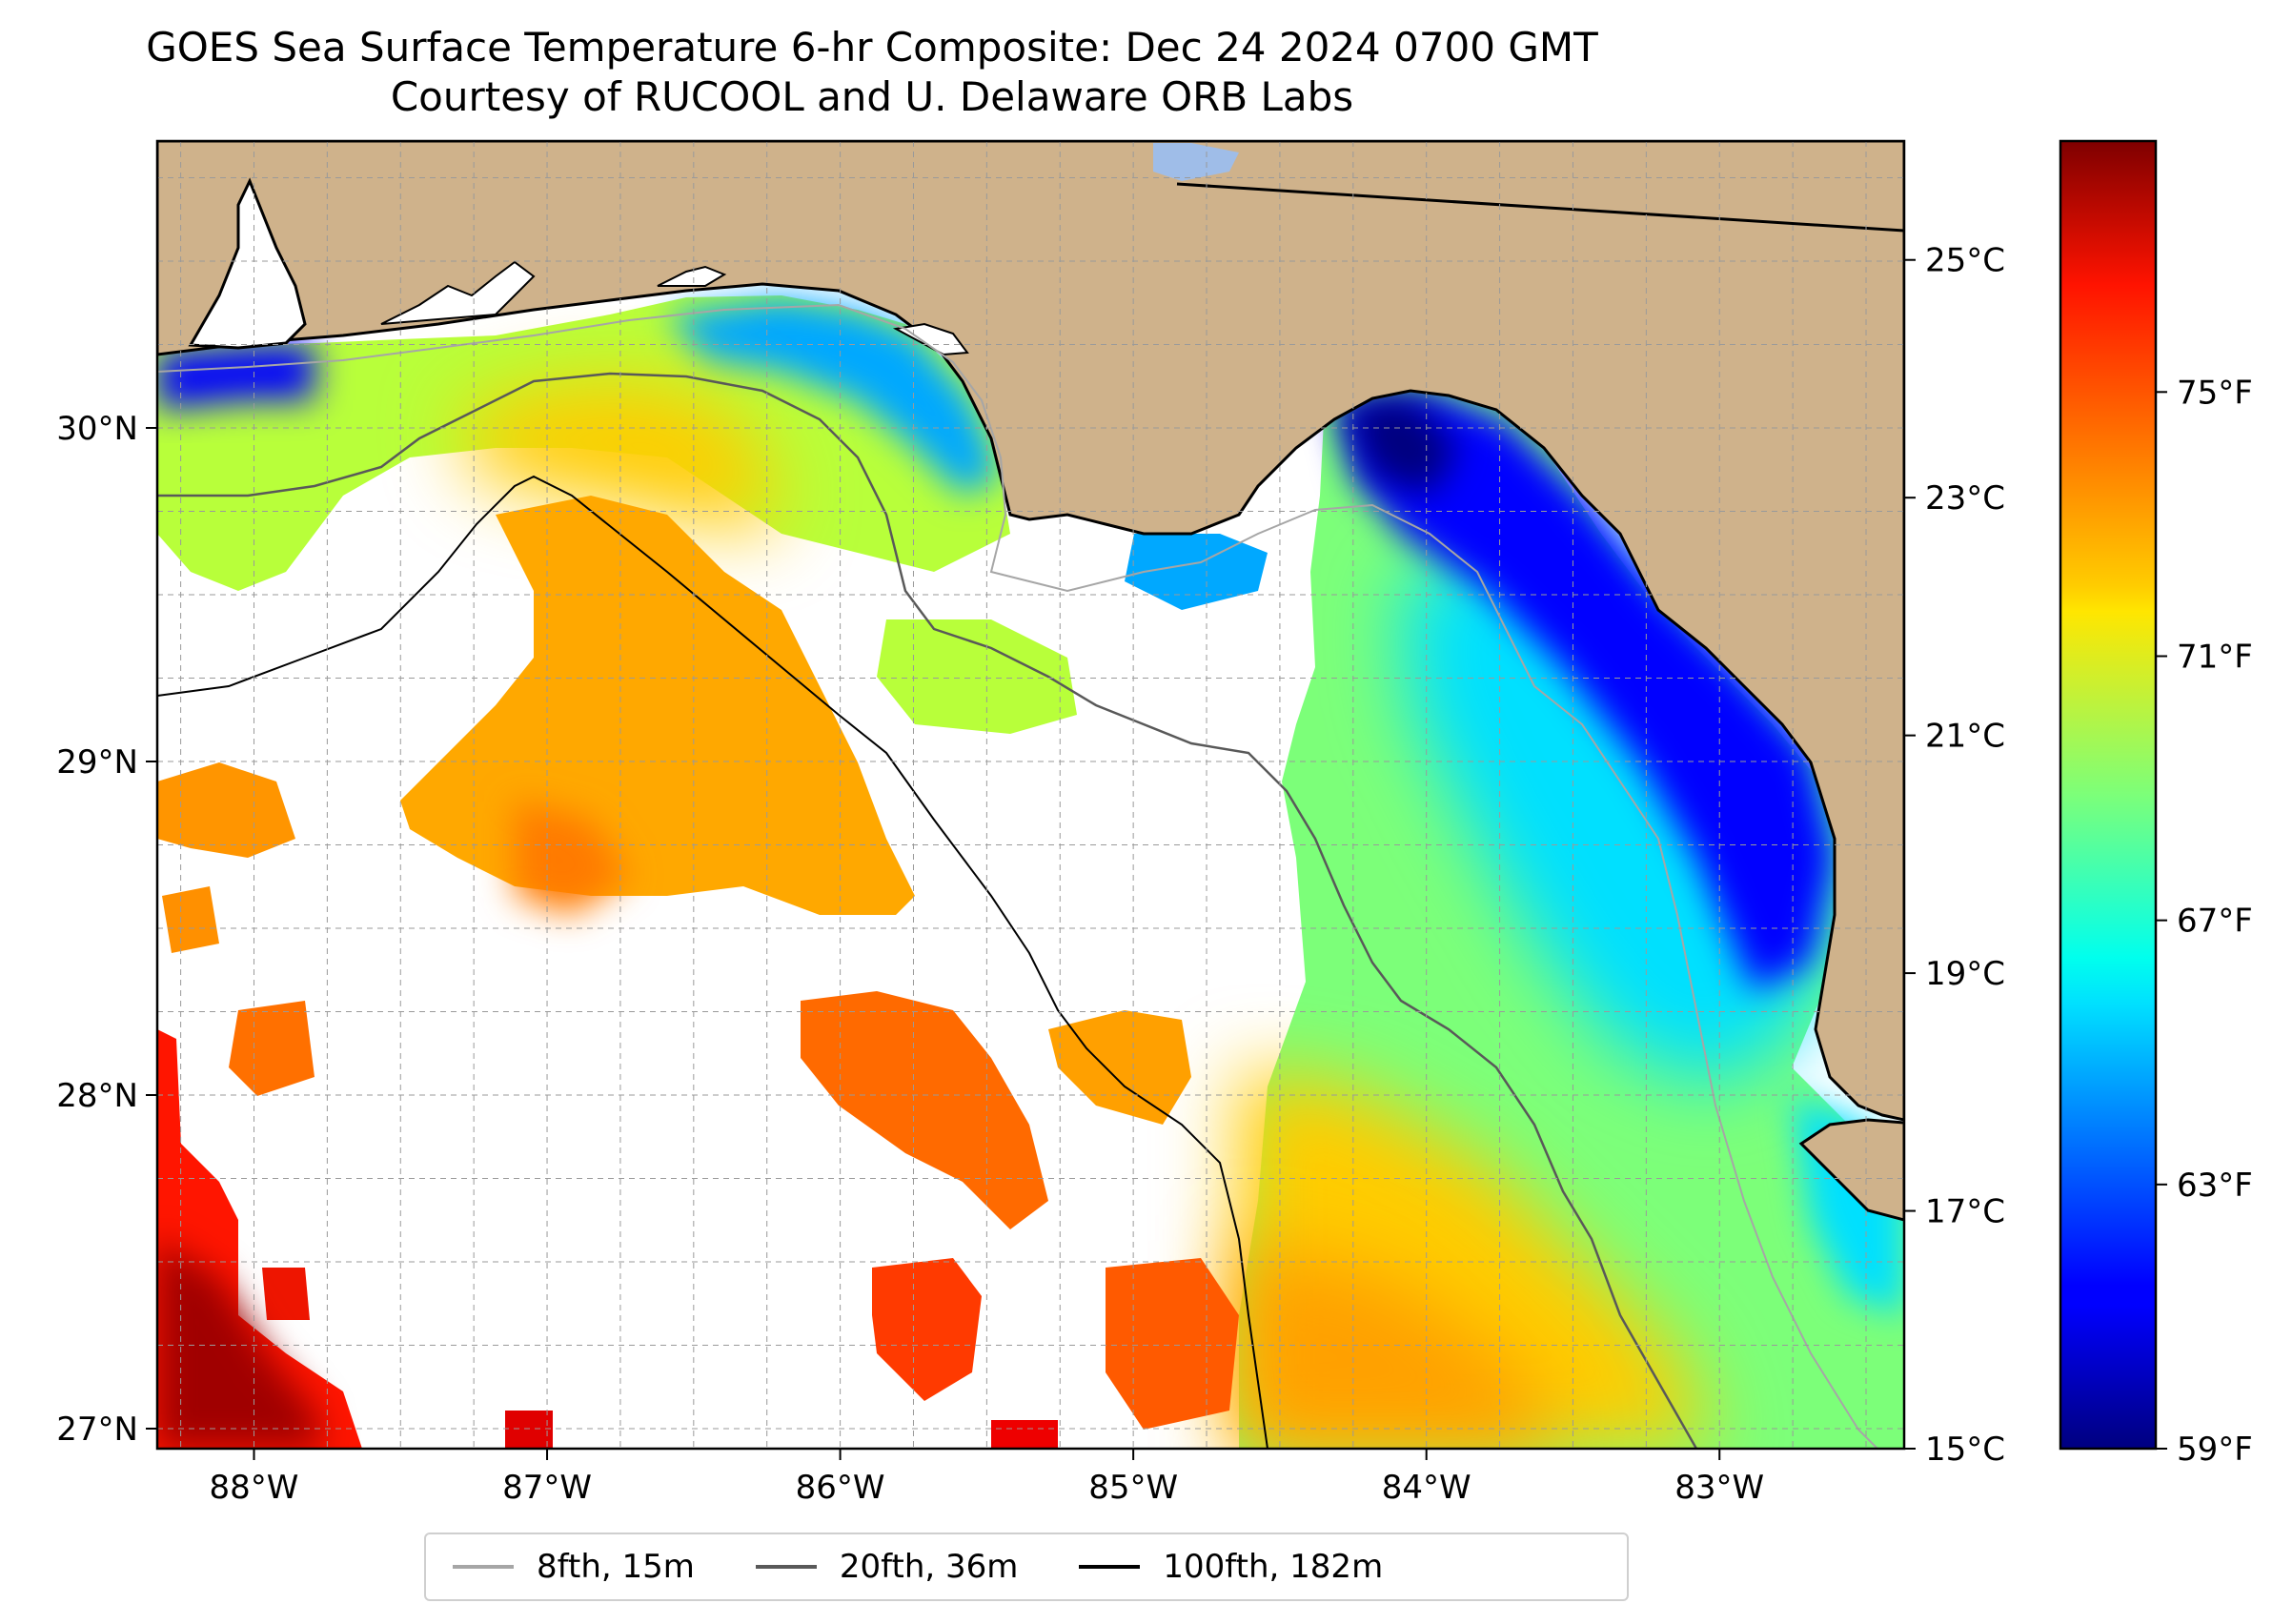 Image resolution: width=2293 pixels, height=1624 pixels. I want to click on legend-item: 20fth, 36m, so click(887, 1567).